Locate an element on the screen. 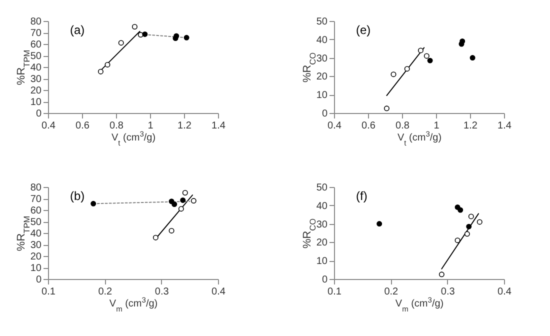 The image size is (550, 336). annotation: (f) is located at coordinates (362, 196).